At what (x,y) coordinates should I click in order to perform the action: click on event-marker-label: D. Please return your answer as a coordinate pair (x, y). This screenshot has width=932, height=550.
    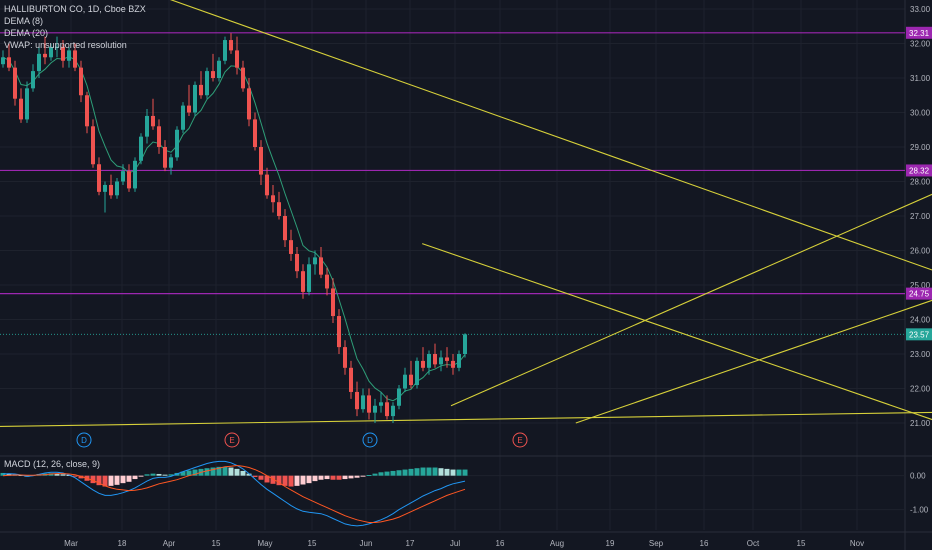
    Looking at the image, I should click on (370, 440).